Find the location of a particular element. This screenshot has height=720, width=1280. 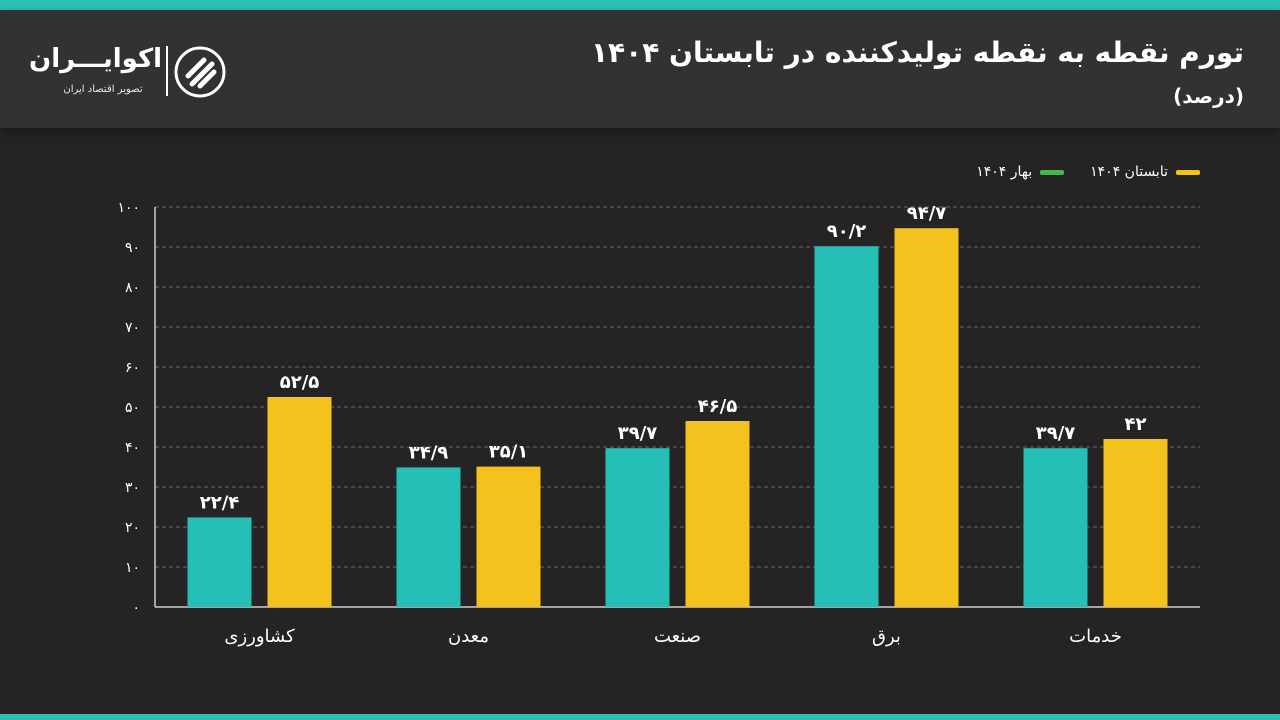

bar-value-label: ۴۶/۵ is located at coordinates (718, 406).